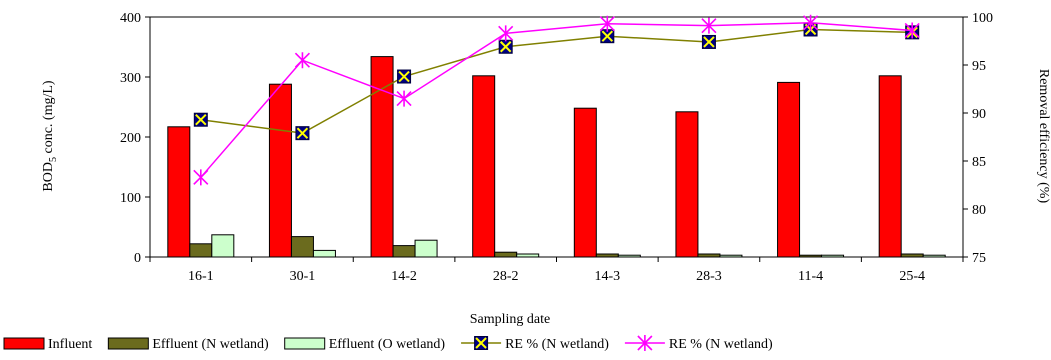  What do you see at coordinates (979, 210) in the screenshot?
I see `y2-tick-label: 80` at bounding box center [979, 210].